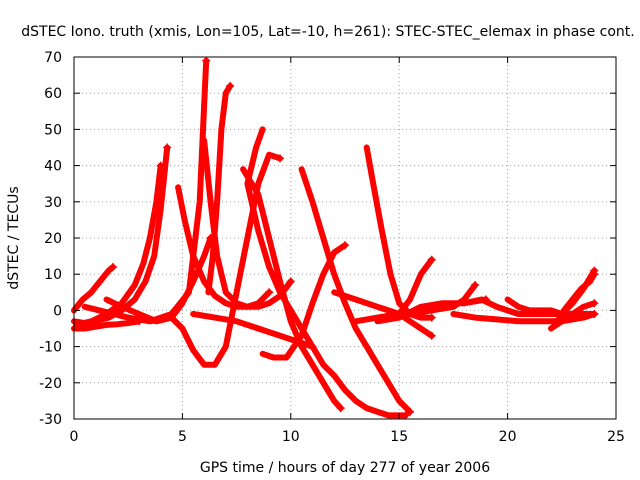 Image resolution: width=640 pixels, height=480 pixels. I want to click on x-tick-label: 0, so click(74, 437).